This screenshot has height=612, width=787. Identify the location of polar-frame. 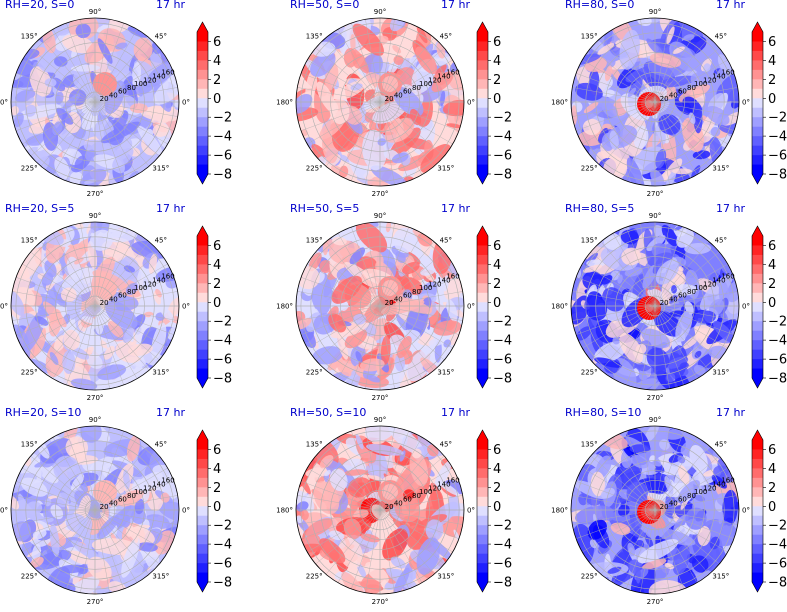
(655, 306).